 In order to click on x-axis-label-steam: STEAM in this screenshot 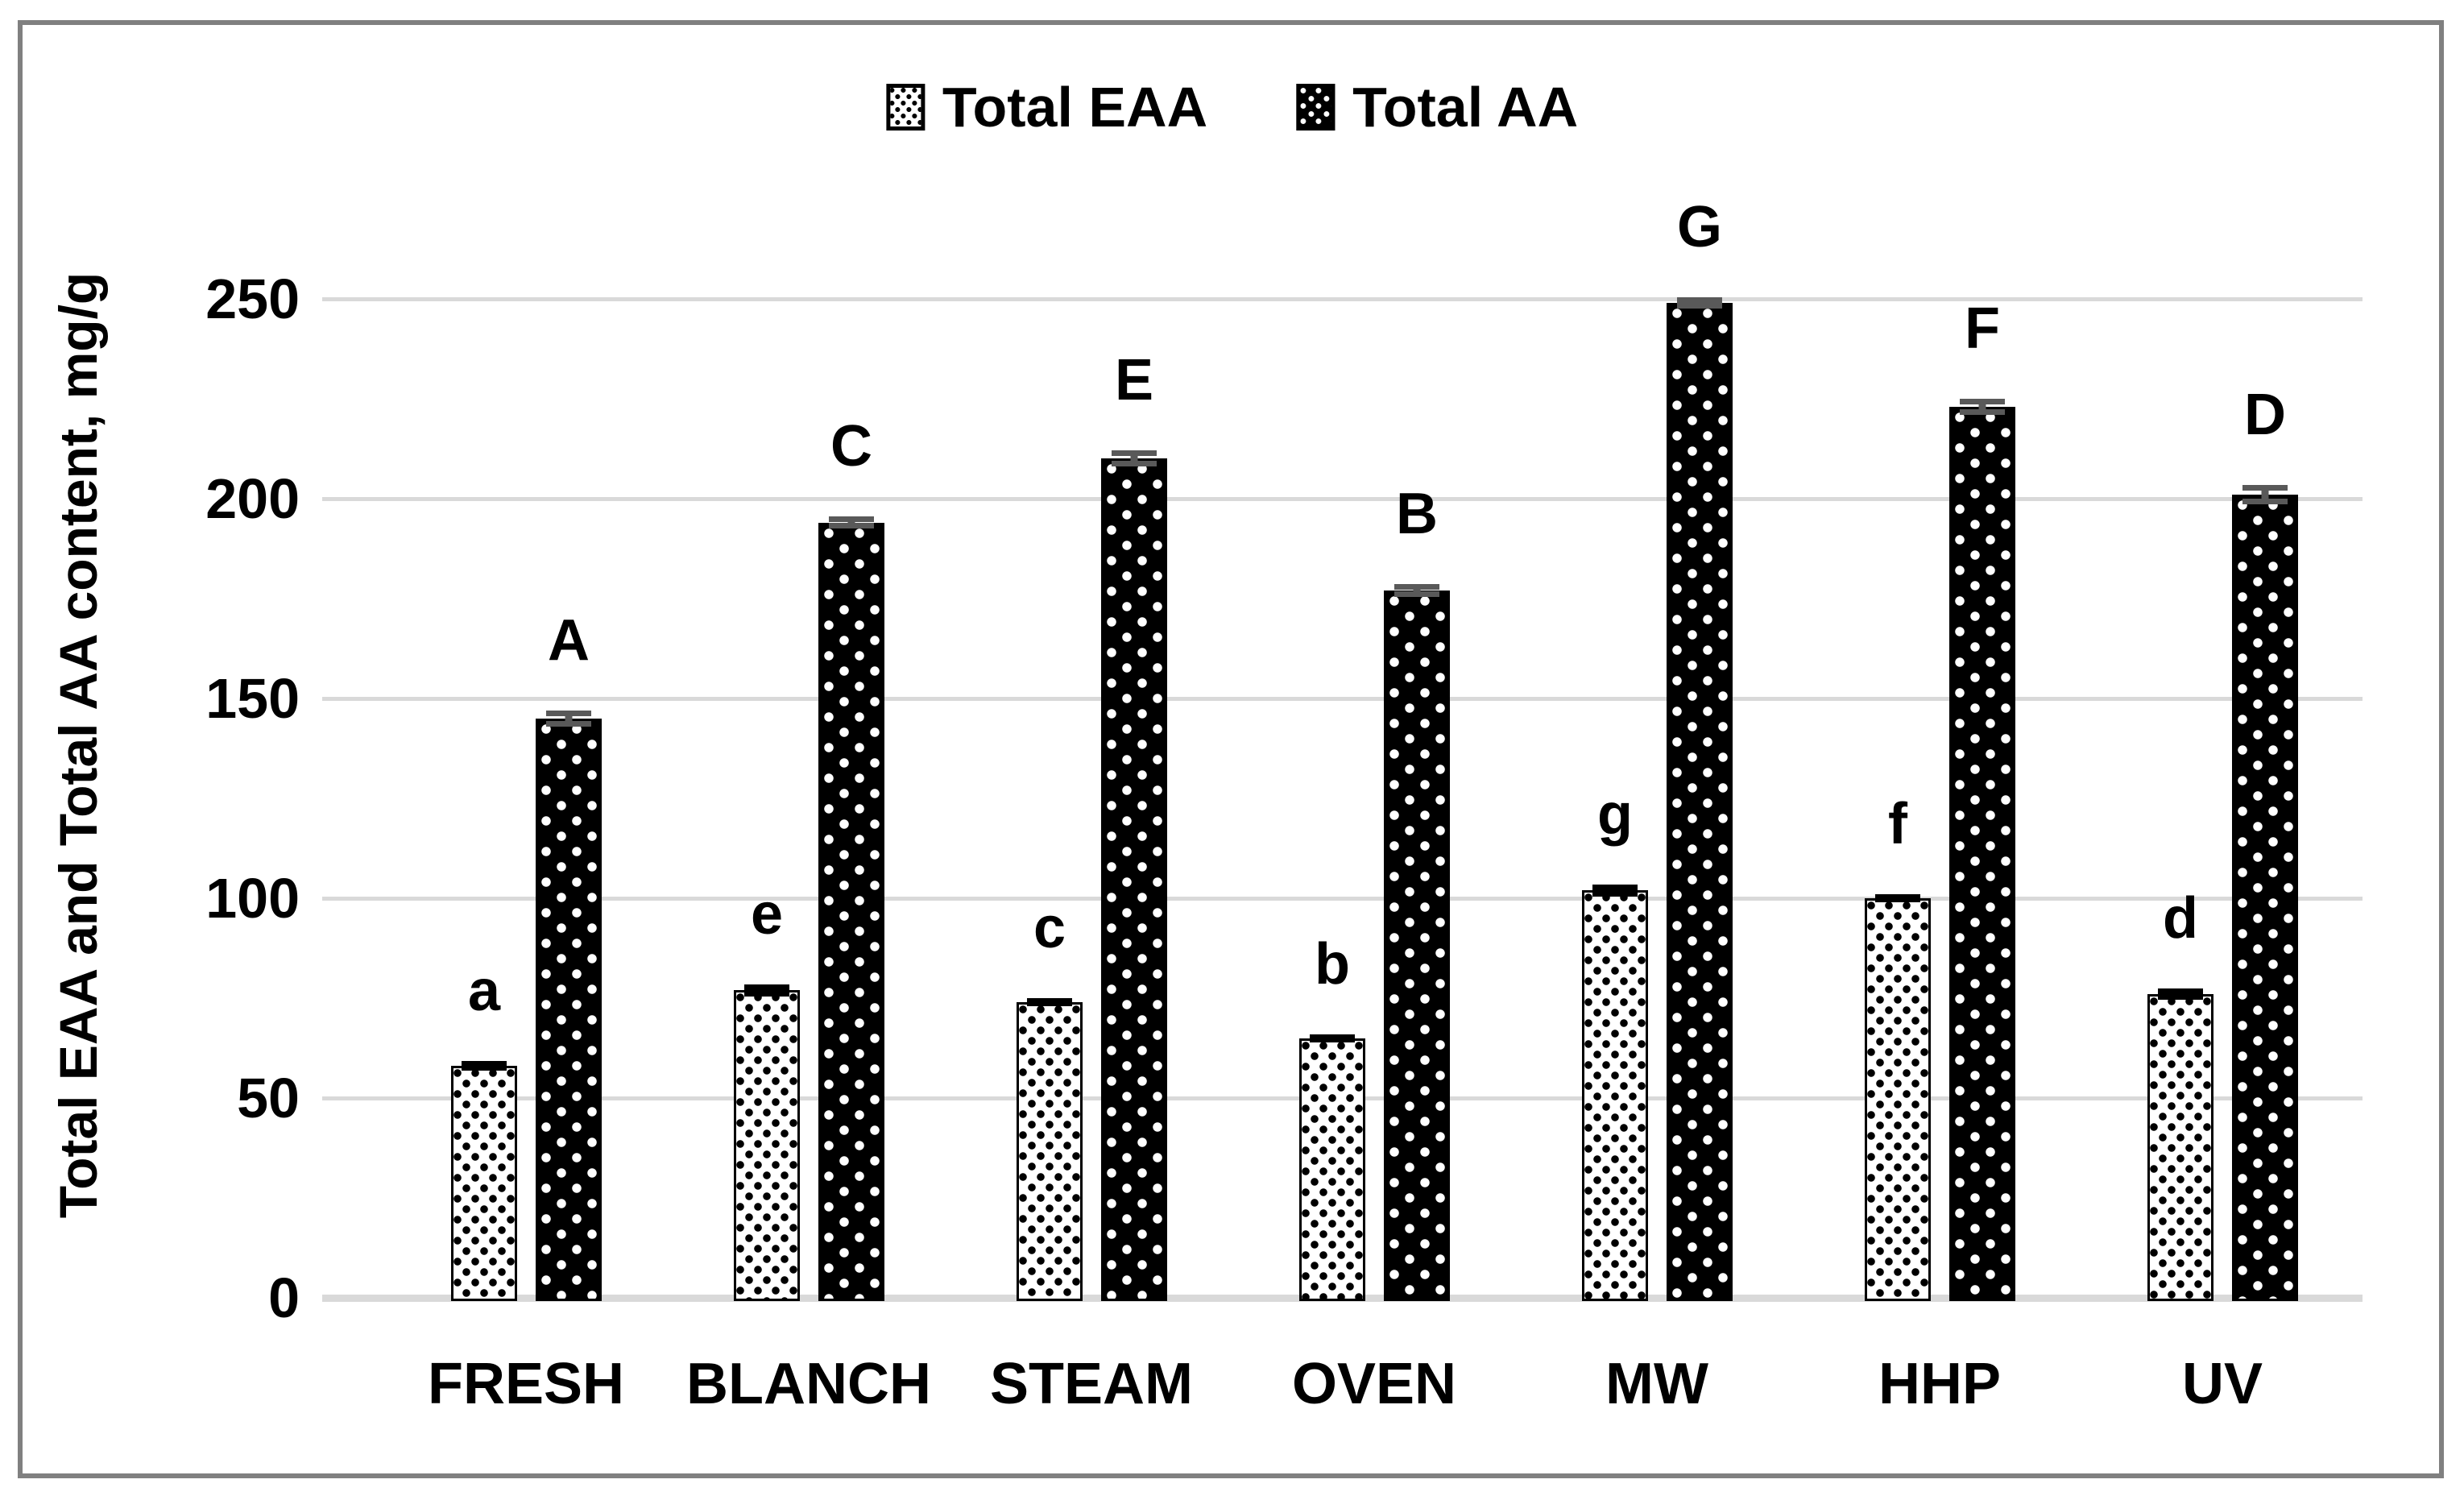, I will do `click(1091, 1384)`.